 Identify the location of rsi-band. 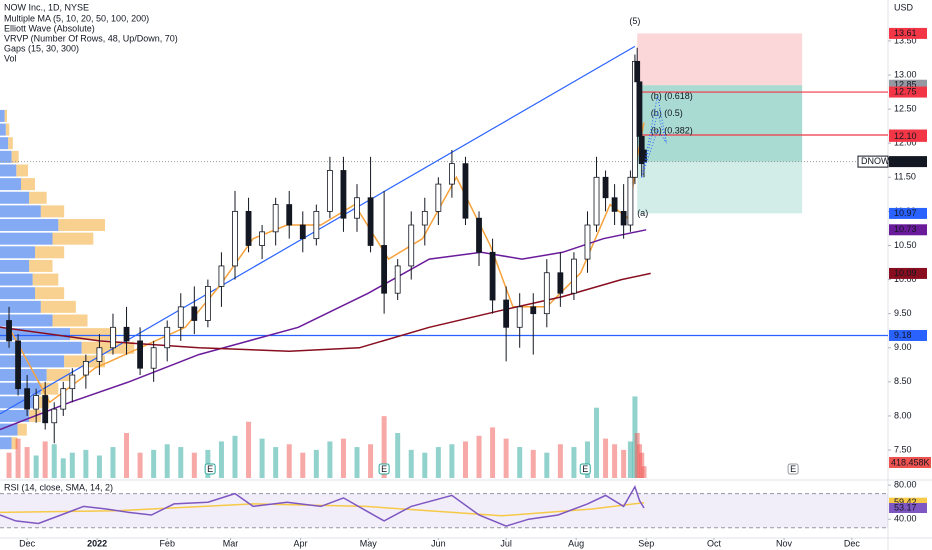
(444, 510).